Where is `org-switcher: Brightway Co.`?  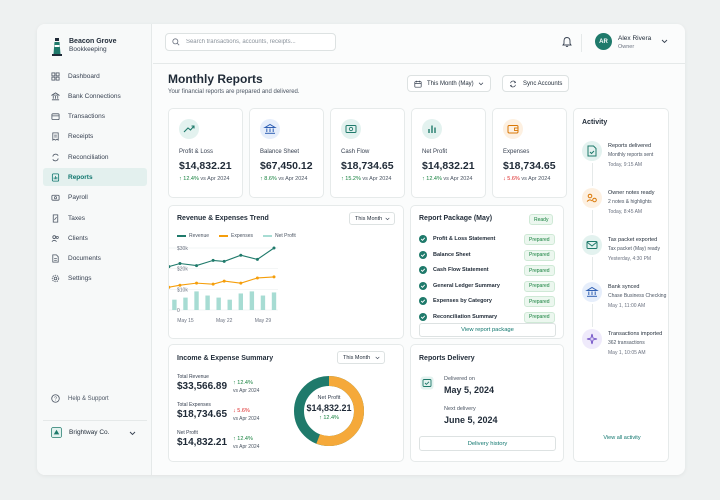 org-switcher: Brightway Co. is located at coordinates (95, 432).